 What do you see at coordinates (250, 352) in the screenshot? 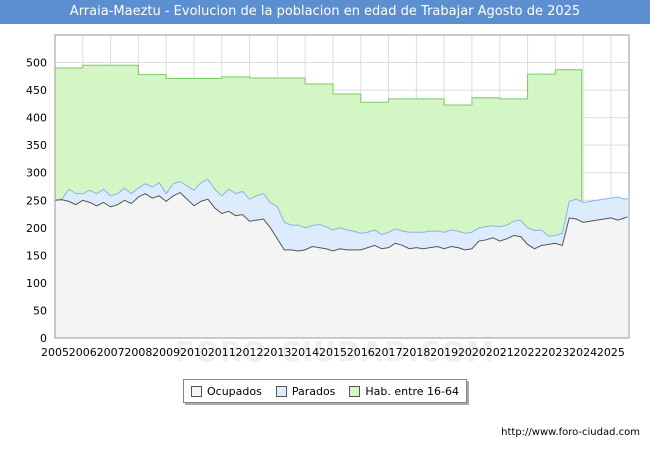
I see `x-tick-label: 2012` at bounding box center [250, 352].